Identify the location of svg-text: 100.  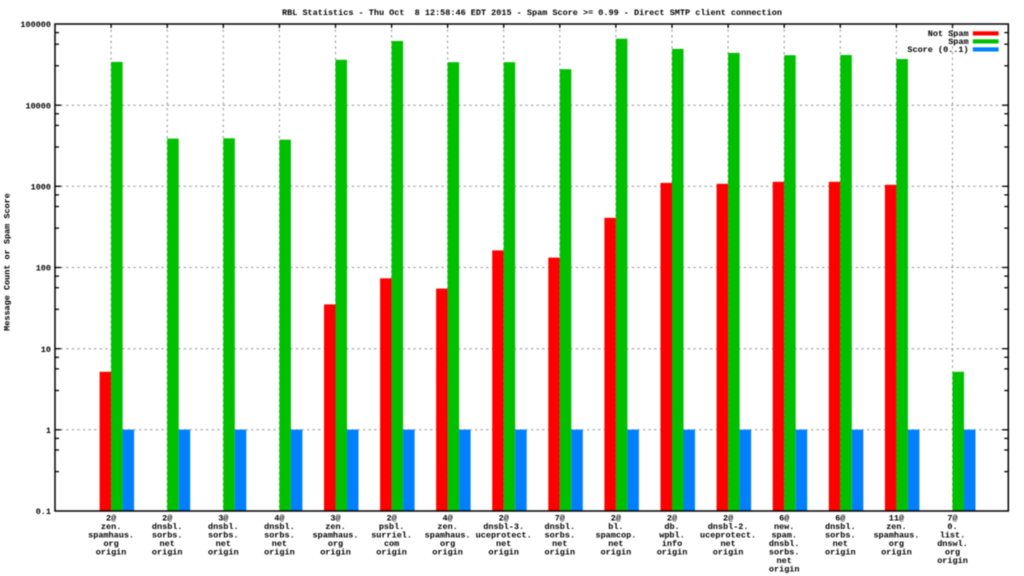
(43, 269).